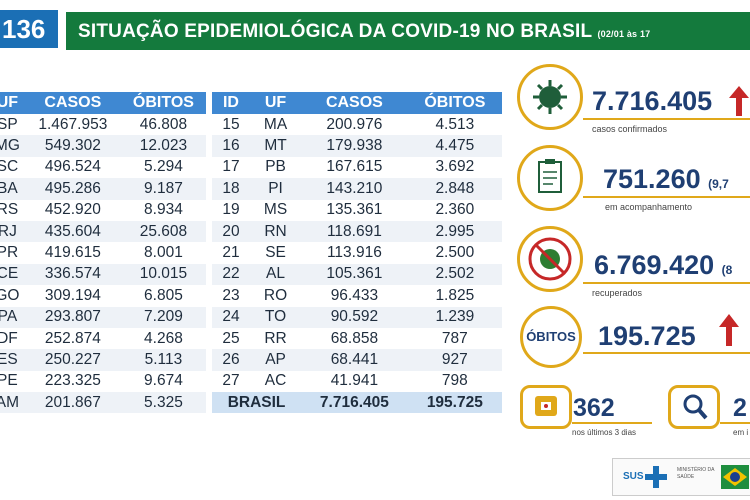  I want to click on table-cell: RJ, so click(12, 231).